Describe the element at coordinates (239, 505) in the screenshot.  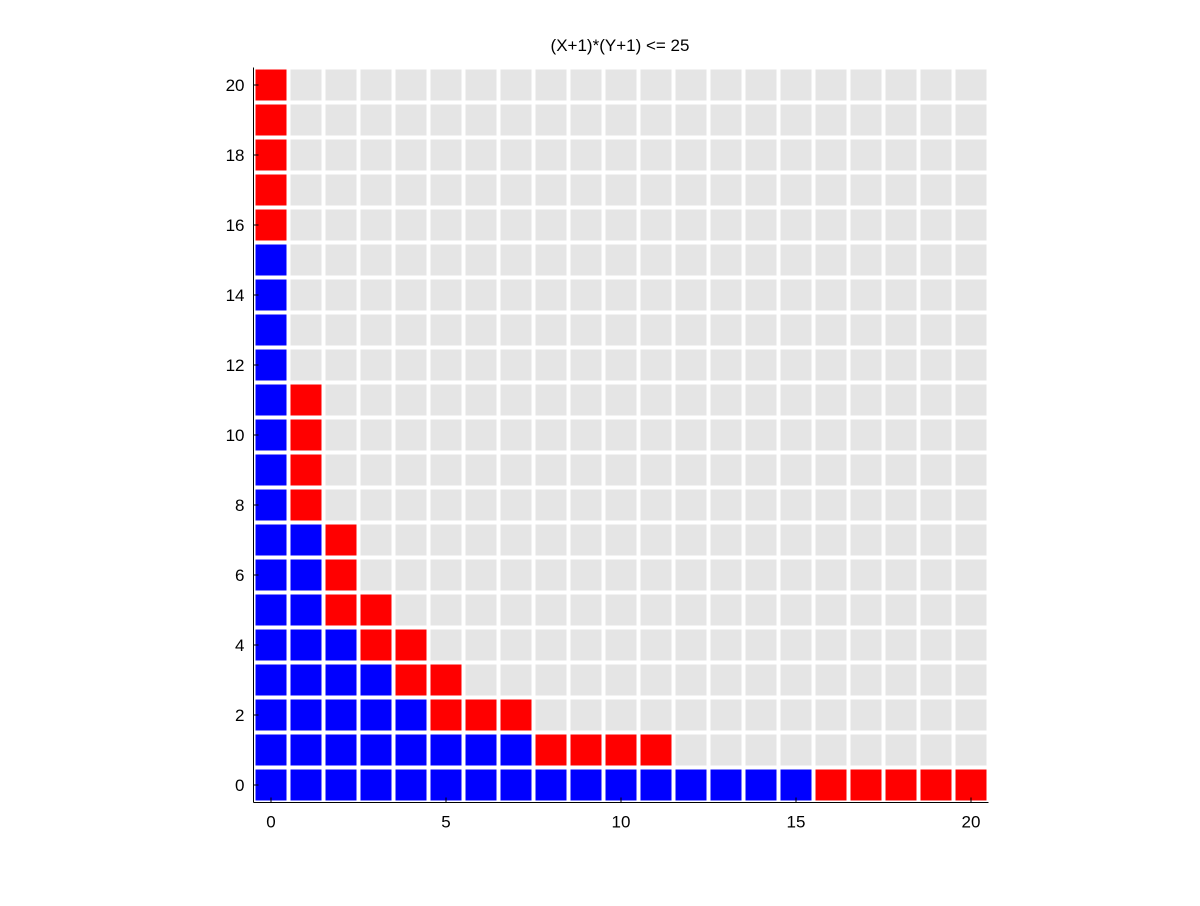
I see `y-tick-label: 8` at that location.